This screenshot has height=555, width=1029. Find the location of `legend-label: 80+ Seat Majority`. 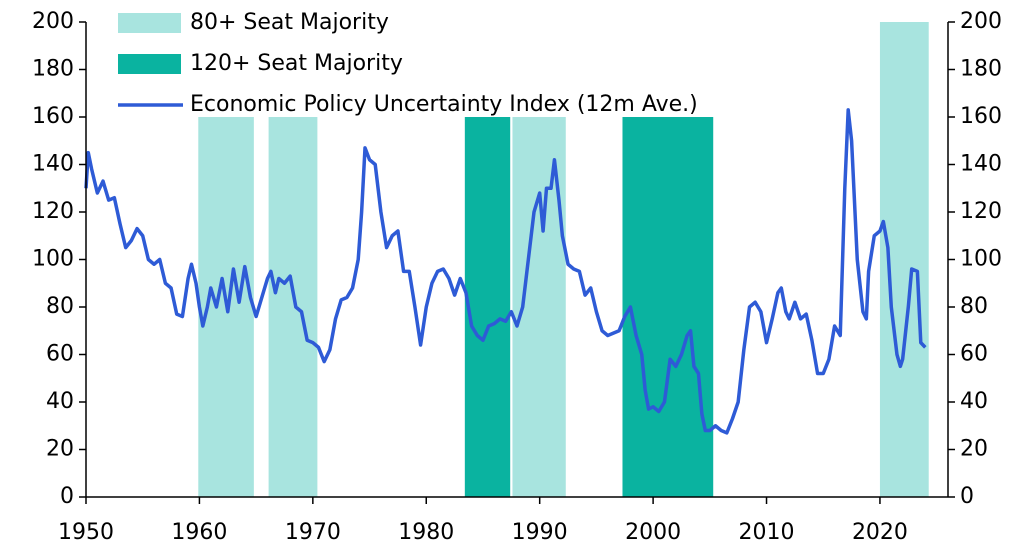

legend-label: 80+ Seat Majority is located at coordinates (289, 22).